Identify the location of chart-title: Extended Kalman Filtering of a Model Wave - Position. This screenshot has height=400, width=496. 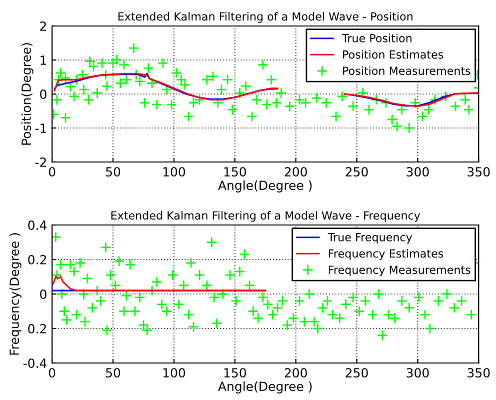
(265, 17).